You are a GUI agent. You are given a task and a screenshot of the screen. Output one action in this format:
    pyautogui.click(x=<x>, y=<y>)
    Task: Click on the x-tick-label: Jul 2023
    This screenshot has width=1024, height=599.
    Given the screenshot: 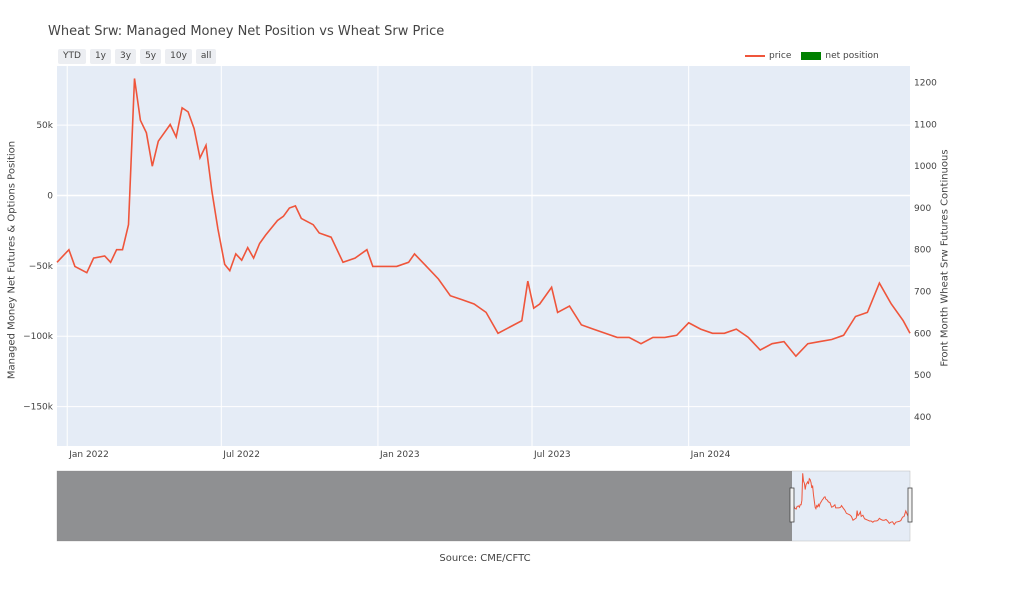 What is the action you would take?
    pyautogui.click(x=552, y=455)
    